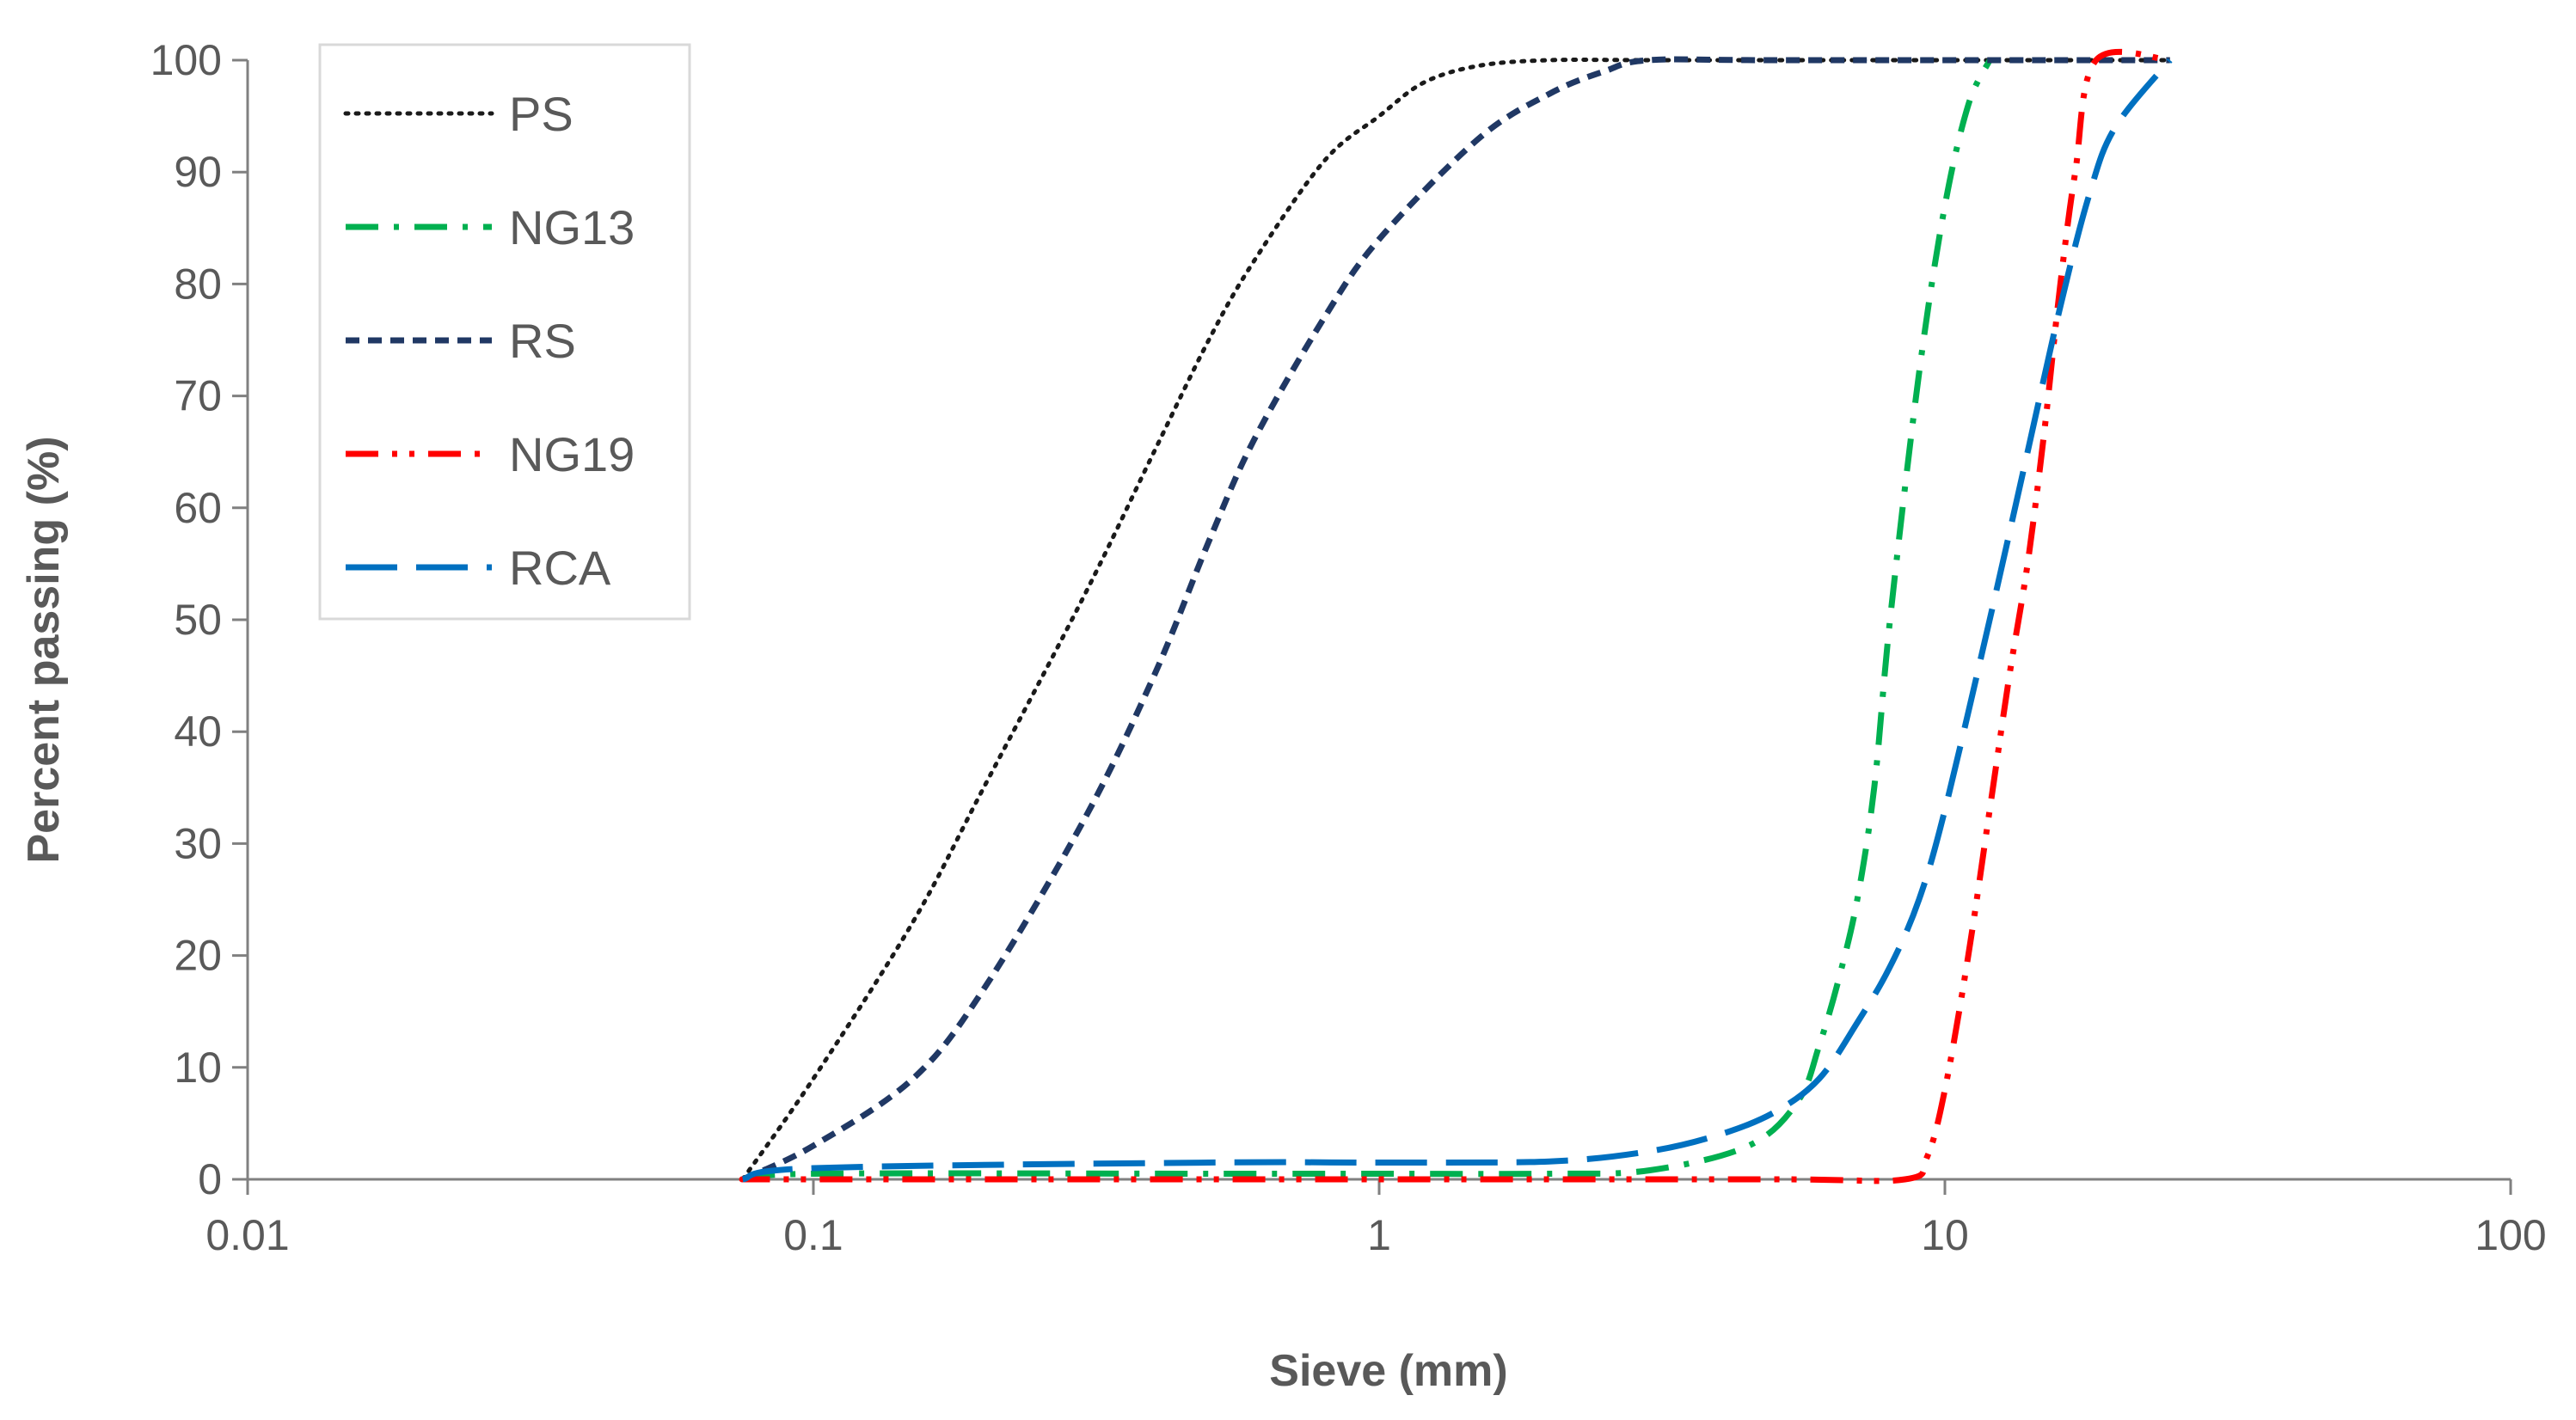 This screenshot has width=2576, height=1420. What do you see at coordinates (198, 172) in the screenshot?
I see `y-tick-label: 90` at bounding box center [198, 172].